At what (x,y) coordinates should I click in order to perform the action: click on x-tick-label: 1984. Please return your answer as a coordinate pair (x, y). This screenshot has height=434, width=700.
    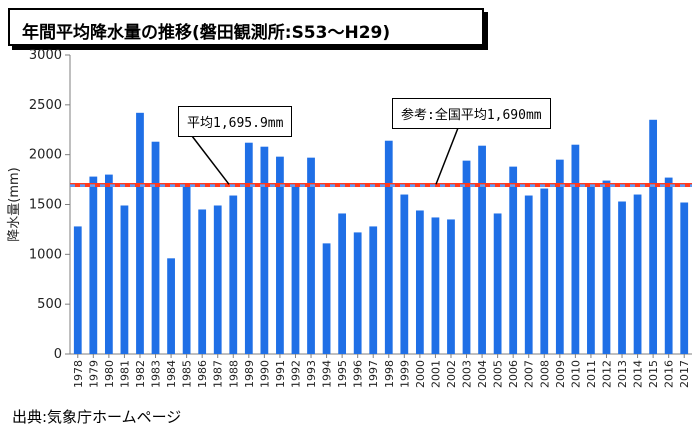
    Looking at the image, I should click on (171, 374).